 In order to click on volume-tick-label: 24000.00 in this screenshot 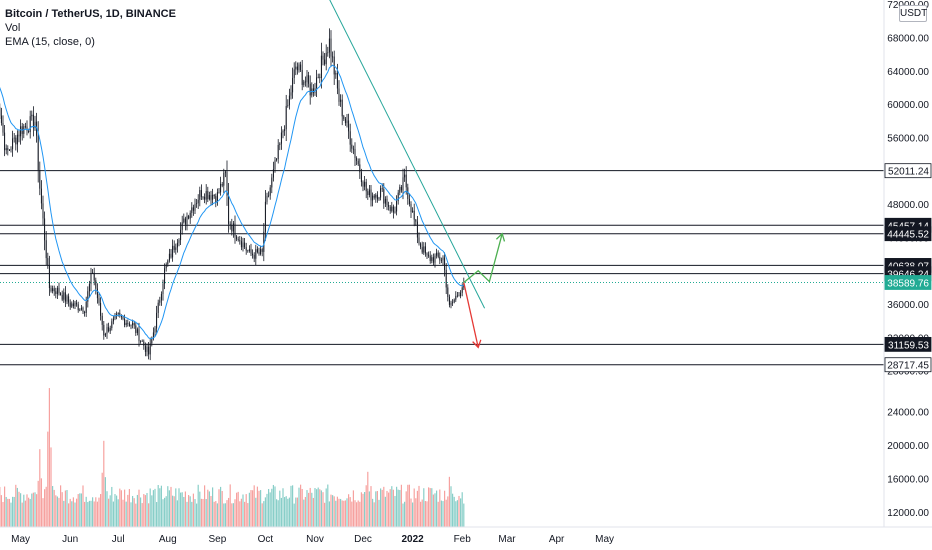, I will do `click(908, 413)`.